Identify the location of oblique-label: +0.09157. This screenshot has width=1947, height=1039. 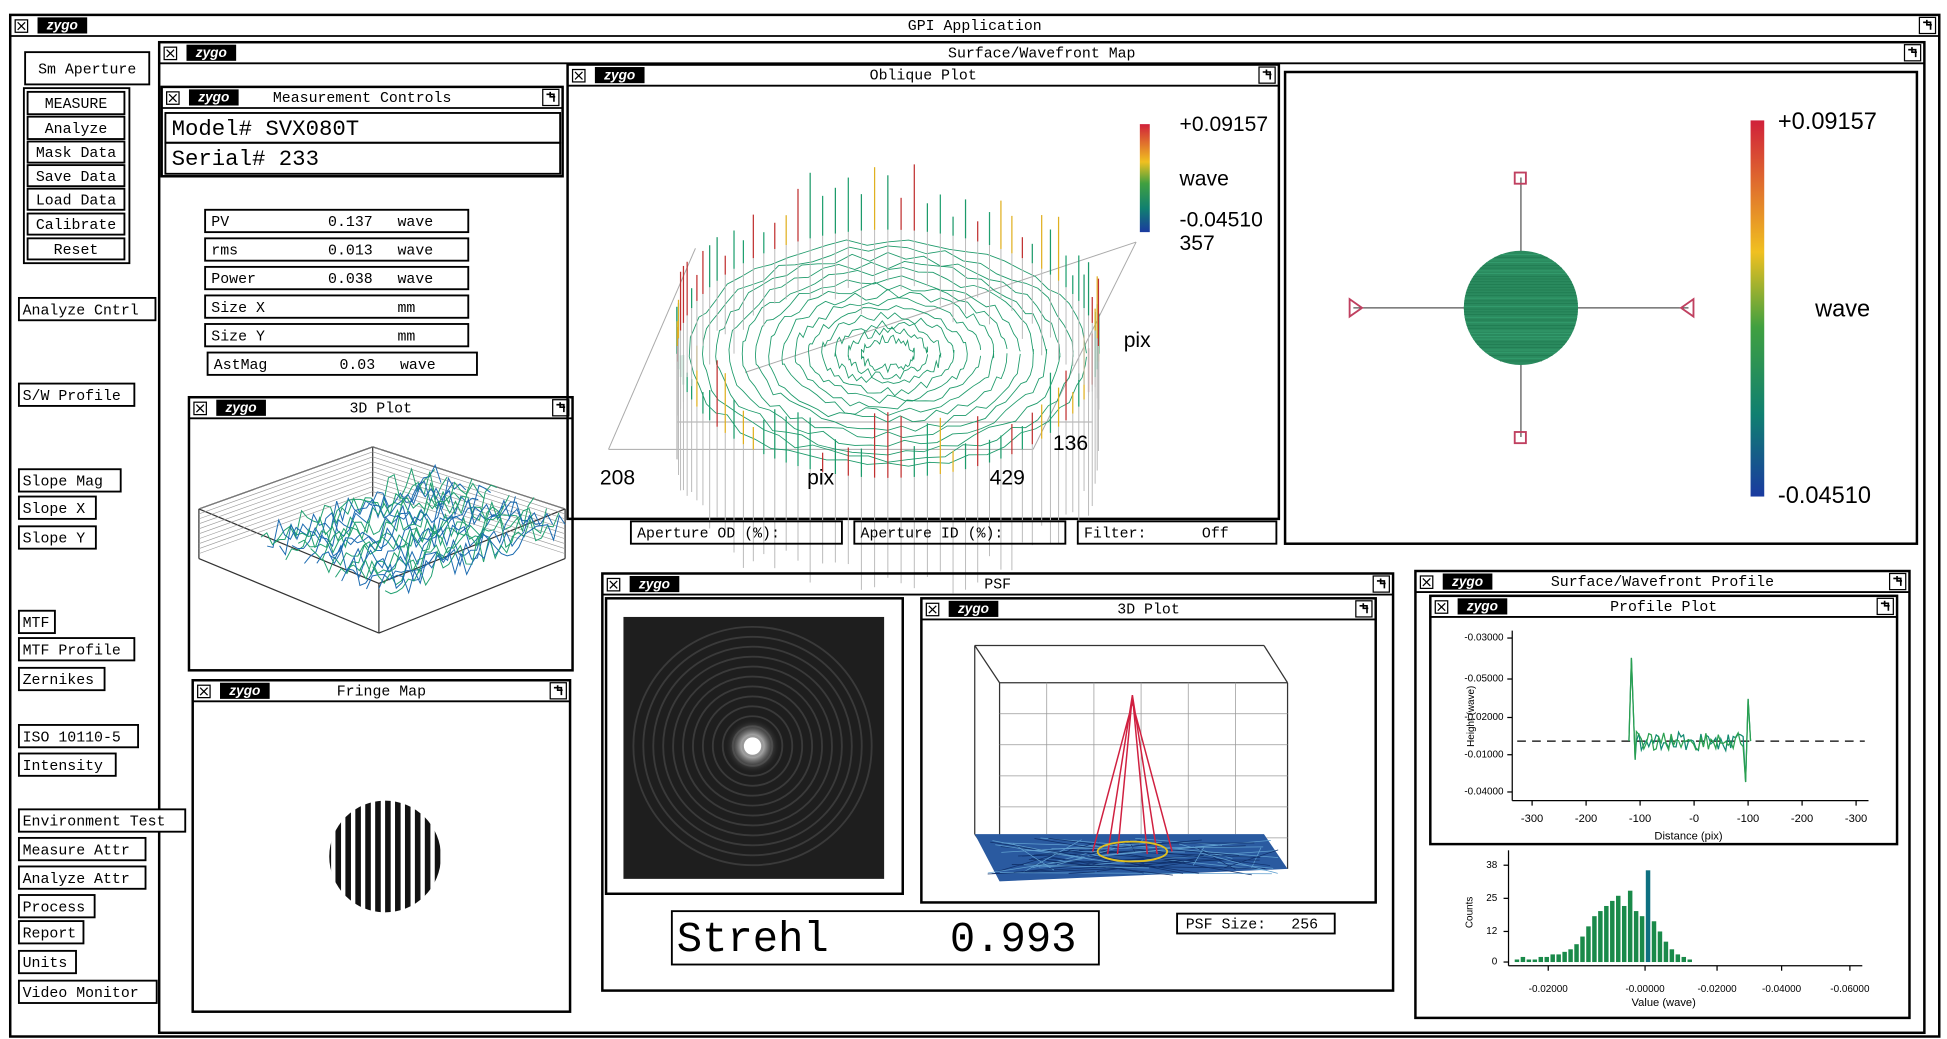
(1224, 124).